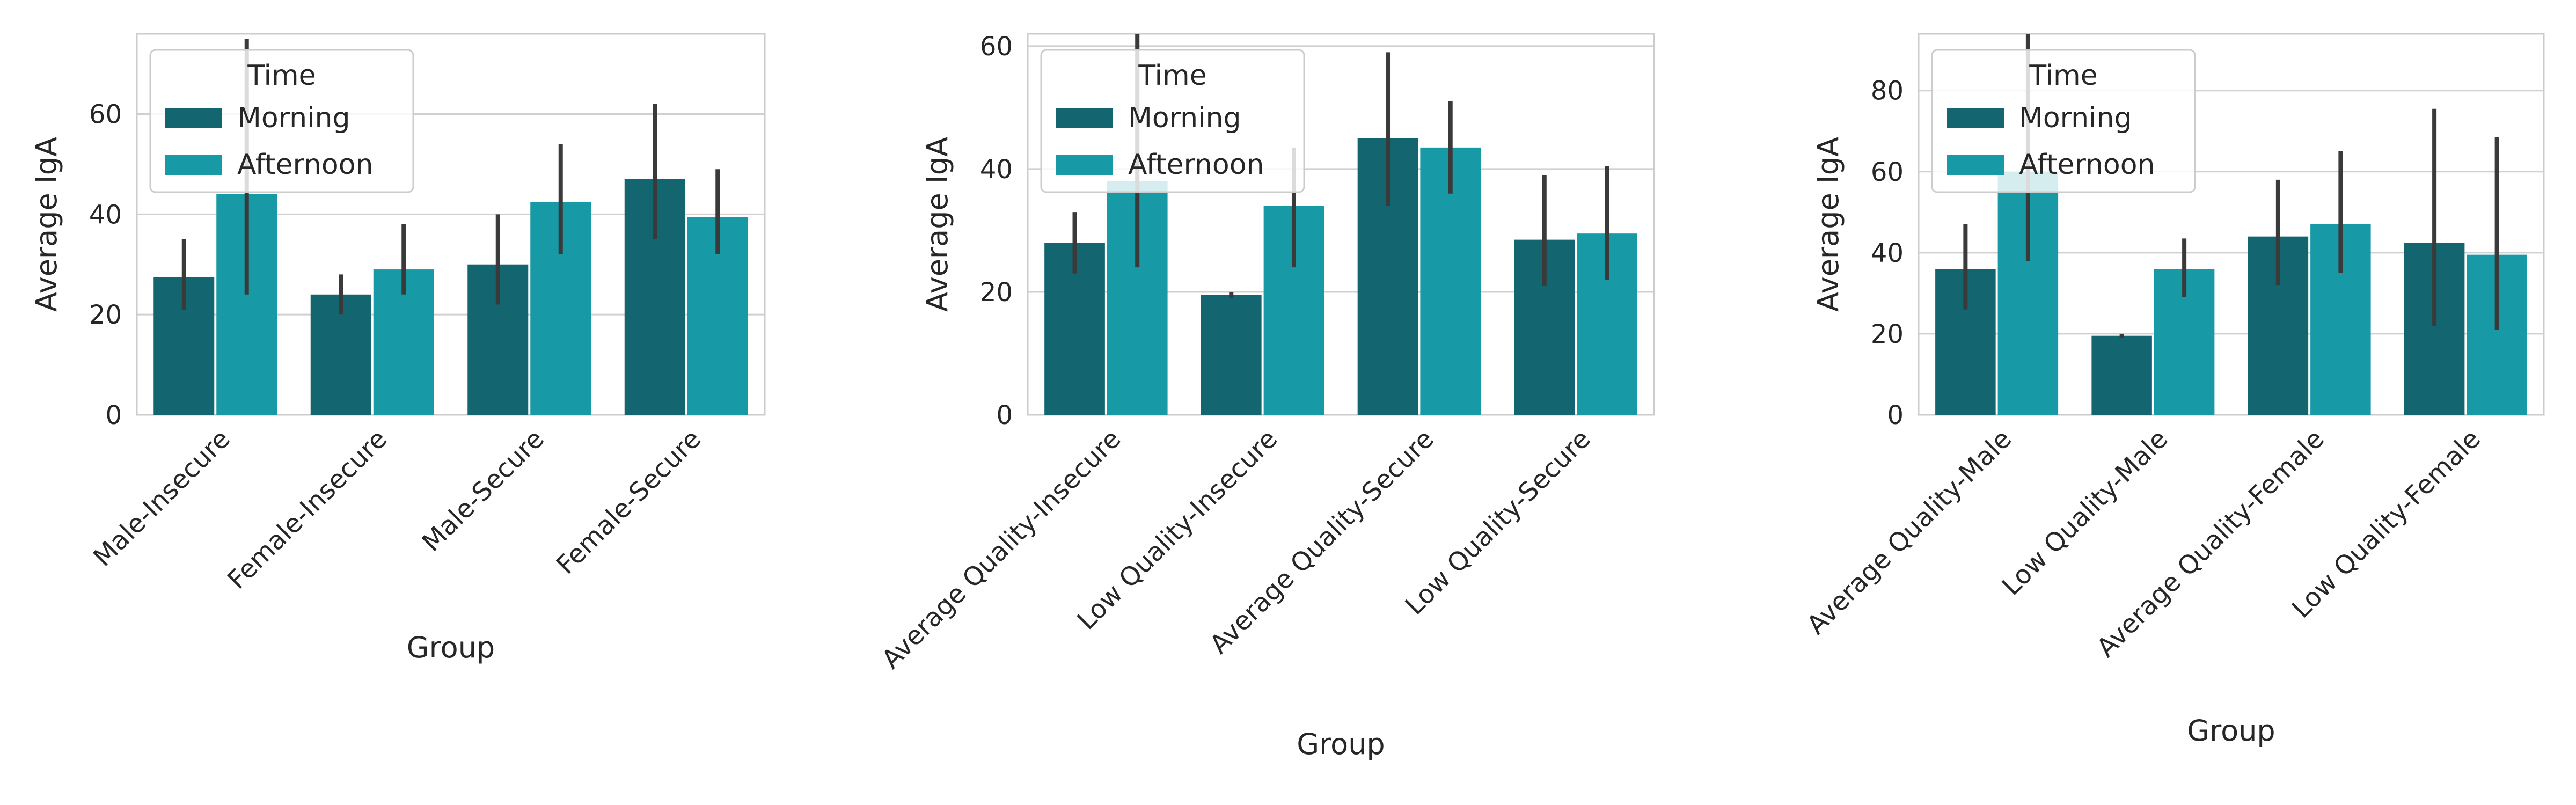  Describe the element at coordinates (1887, 91) in the screenshot. I see `y-tick-label: 80` at that location.